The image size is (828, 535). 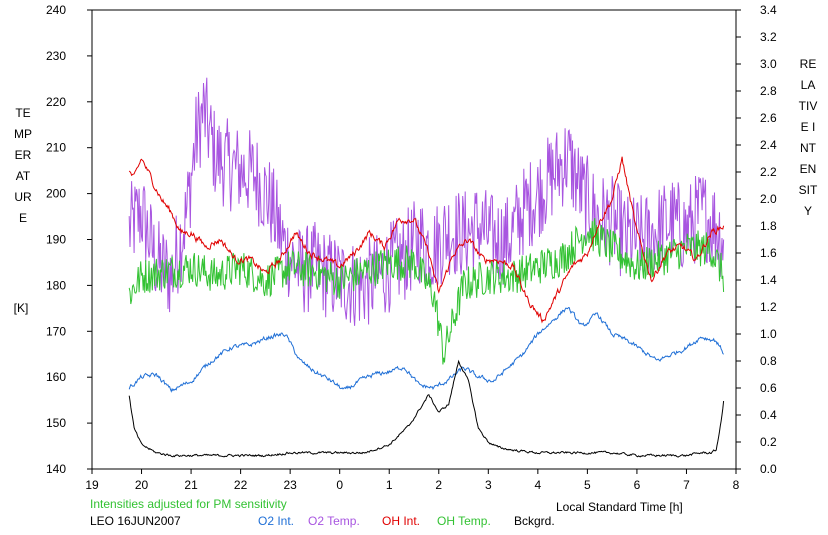 I want to click on y-right-tick-label: 1.4, so click(x=768, y=280).